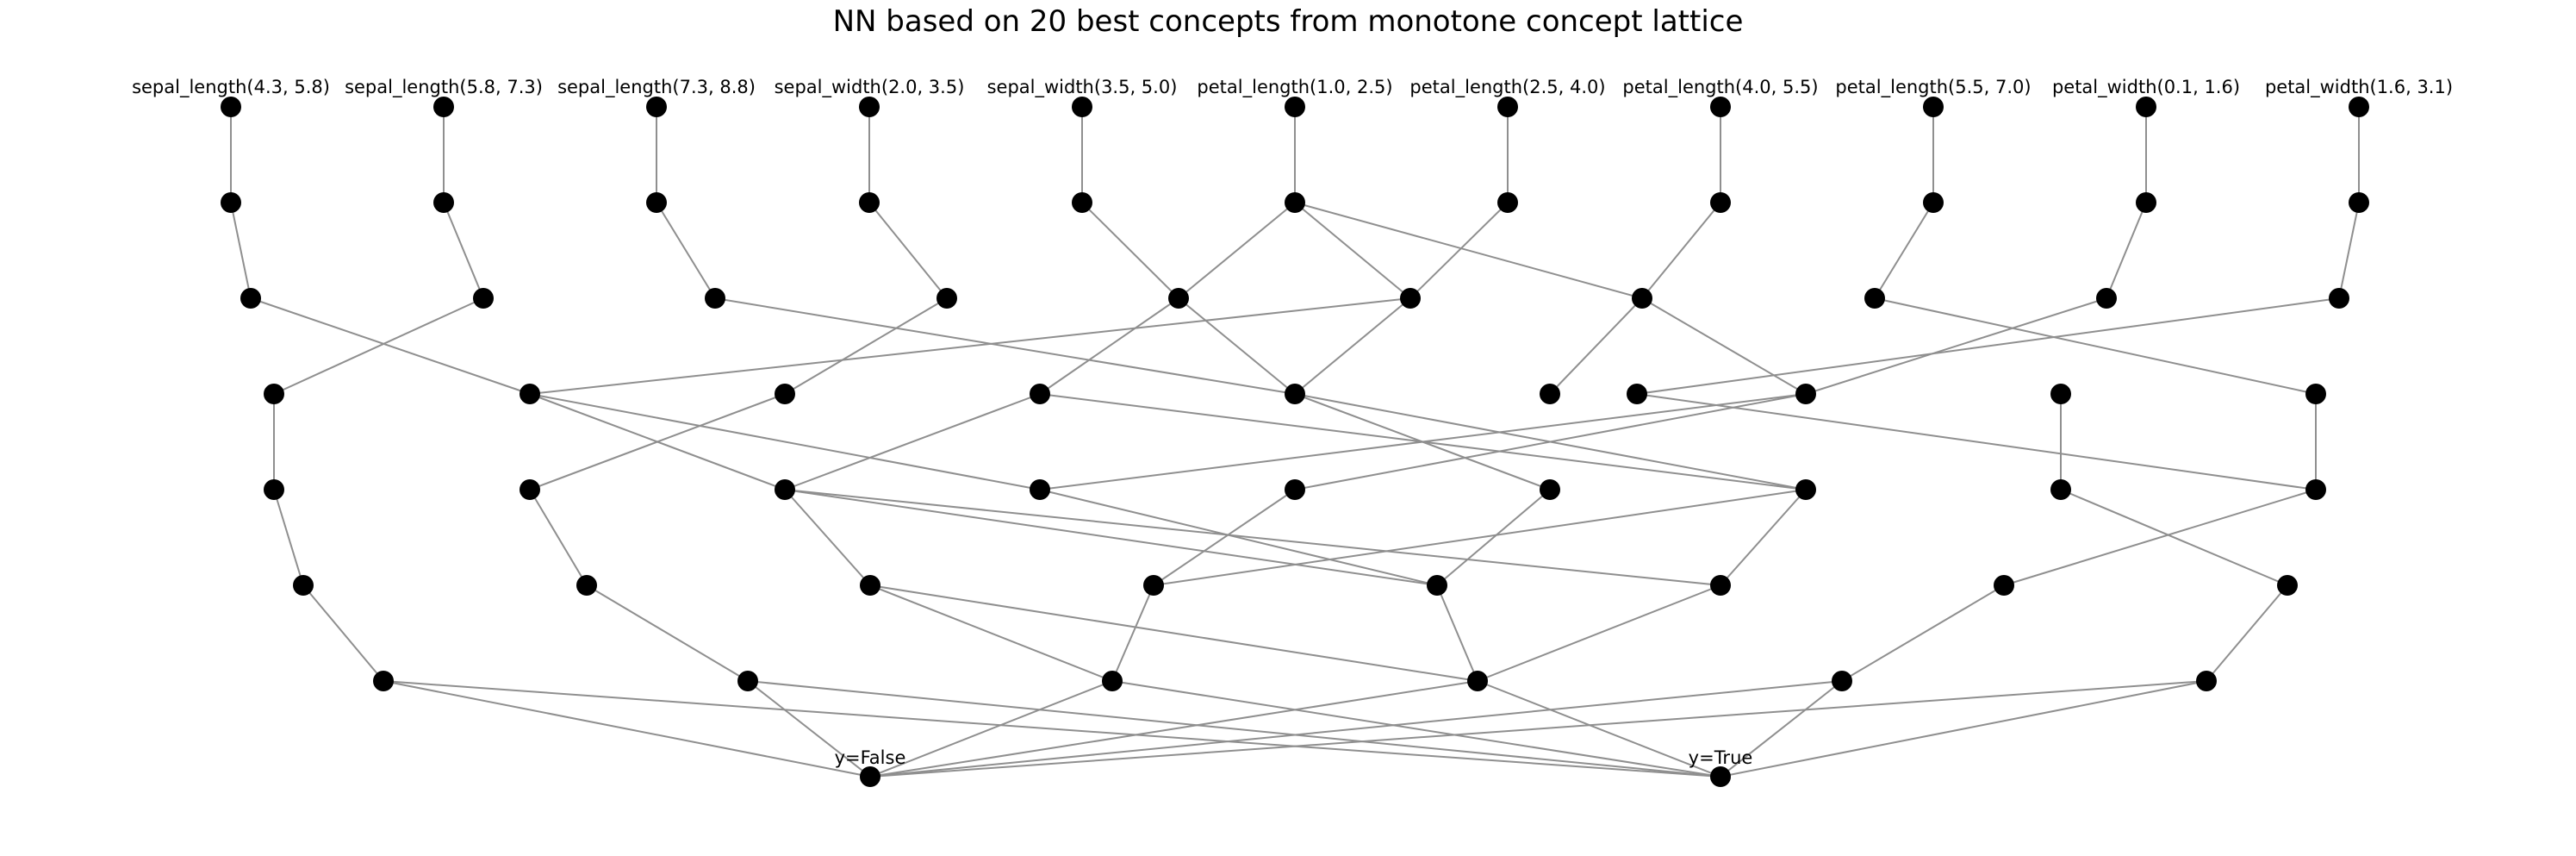 This screenshot has height=856, width=2576. I want to click on output-label: y=True, so click(1721, 757).